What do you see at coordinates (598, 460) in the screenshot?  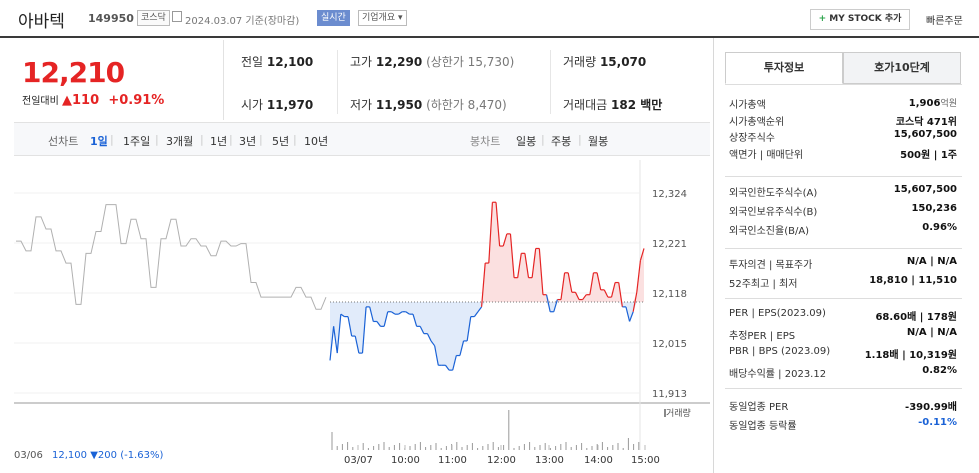 I see `x-tick-label: 14:00` at bounding box center [598, 460].